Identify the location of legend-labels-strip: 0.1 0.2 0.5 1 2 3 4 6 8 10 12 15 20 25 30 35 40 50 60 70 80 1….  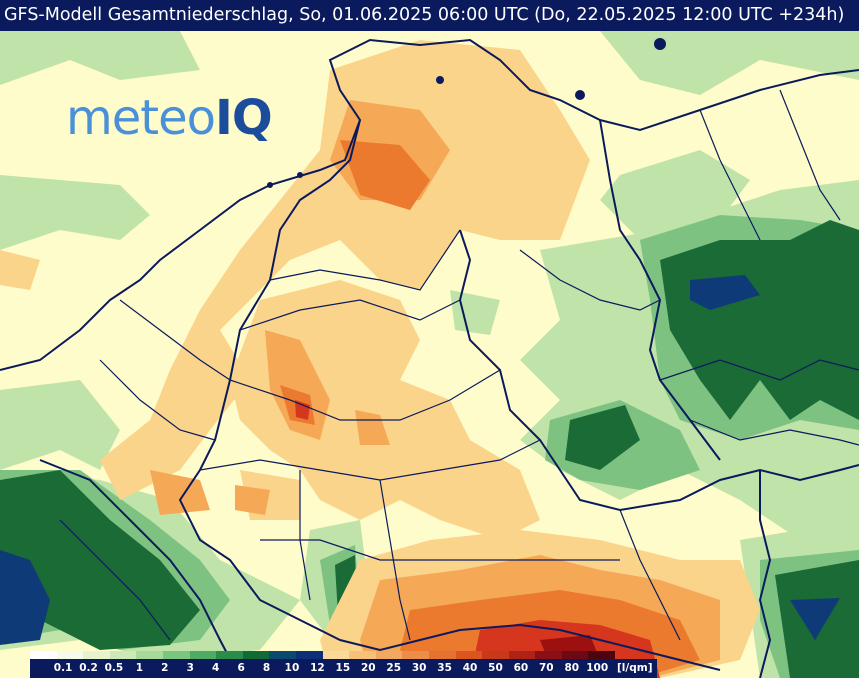
(343, 668).